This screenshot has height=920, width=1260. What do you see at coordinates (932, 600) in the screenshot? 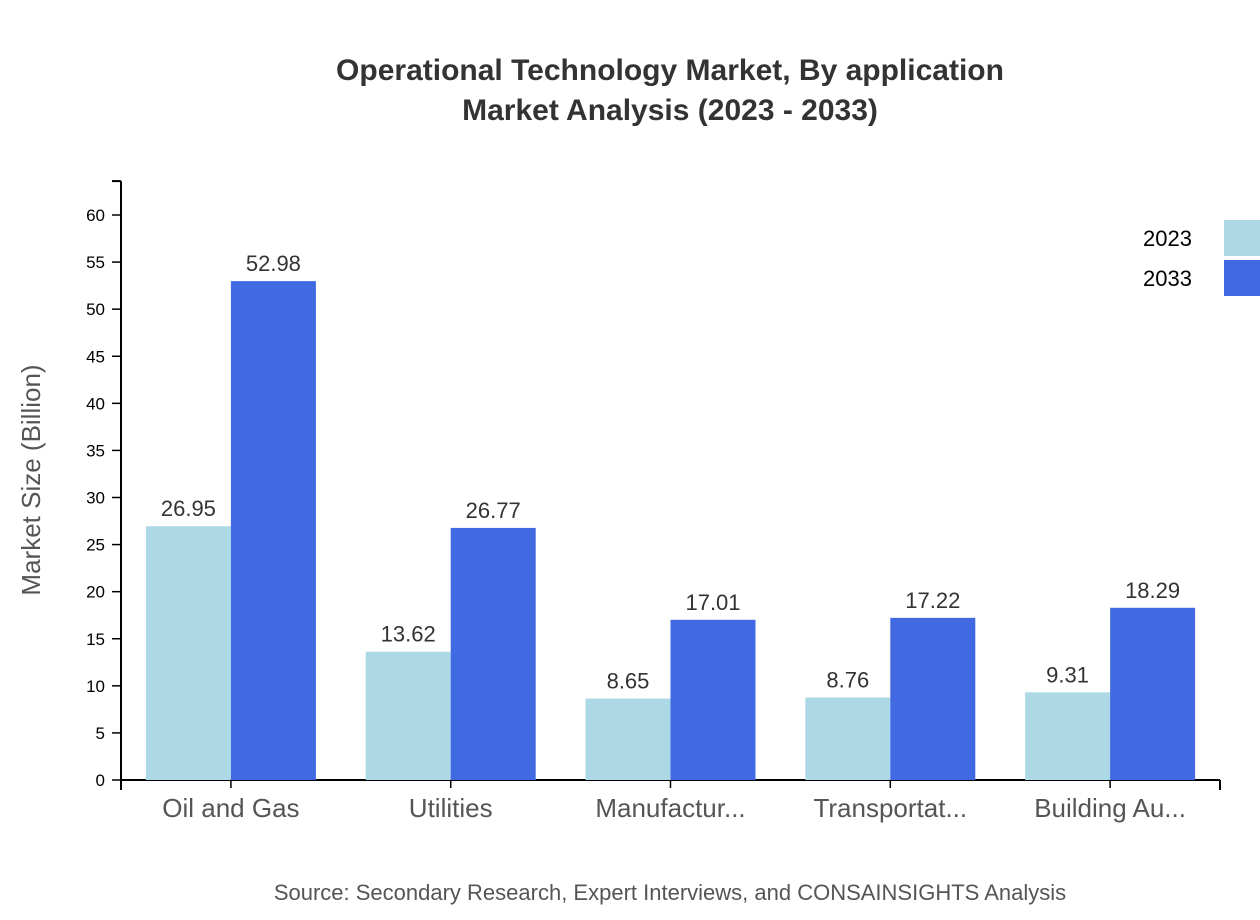
I see `data-label: 17.22` at bounding box center [932, 600].